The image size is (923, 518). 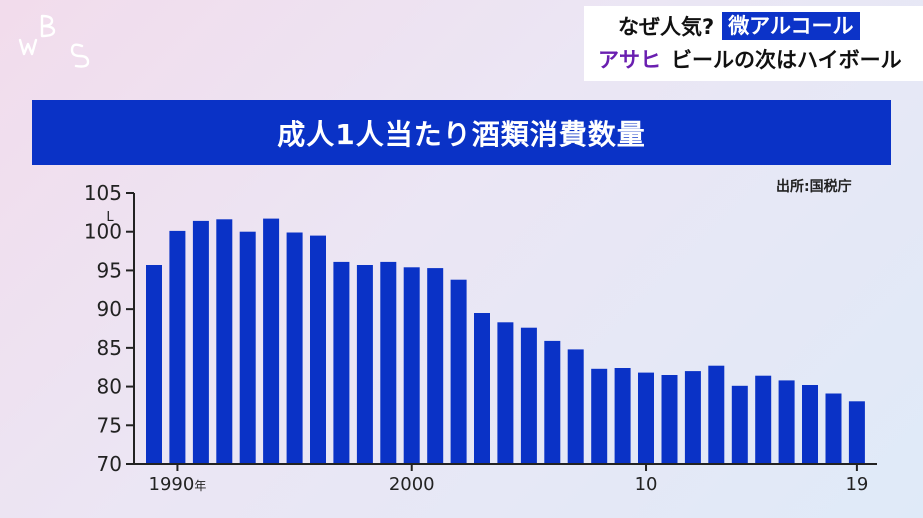 What do you see at coordinates (109, 387) in the screenshot?
I see `y-tick-label: 80` at bounding box center [109, 387].